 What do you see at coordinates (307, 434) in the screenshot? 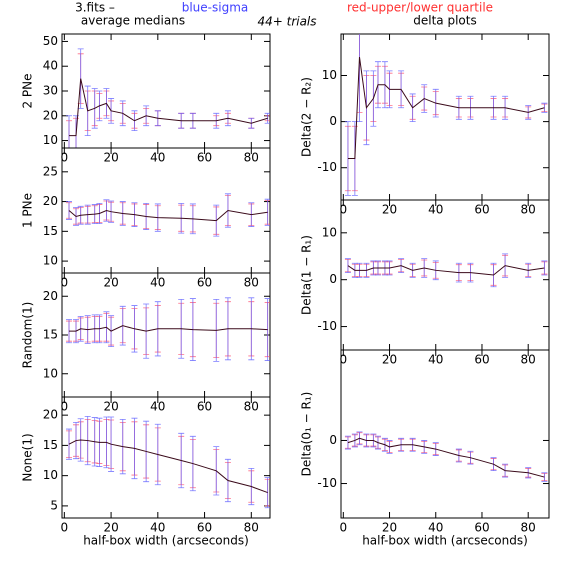
I see `y-axis-label: Delta(0₁ − R₁)` at bounding box center [307, 434].